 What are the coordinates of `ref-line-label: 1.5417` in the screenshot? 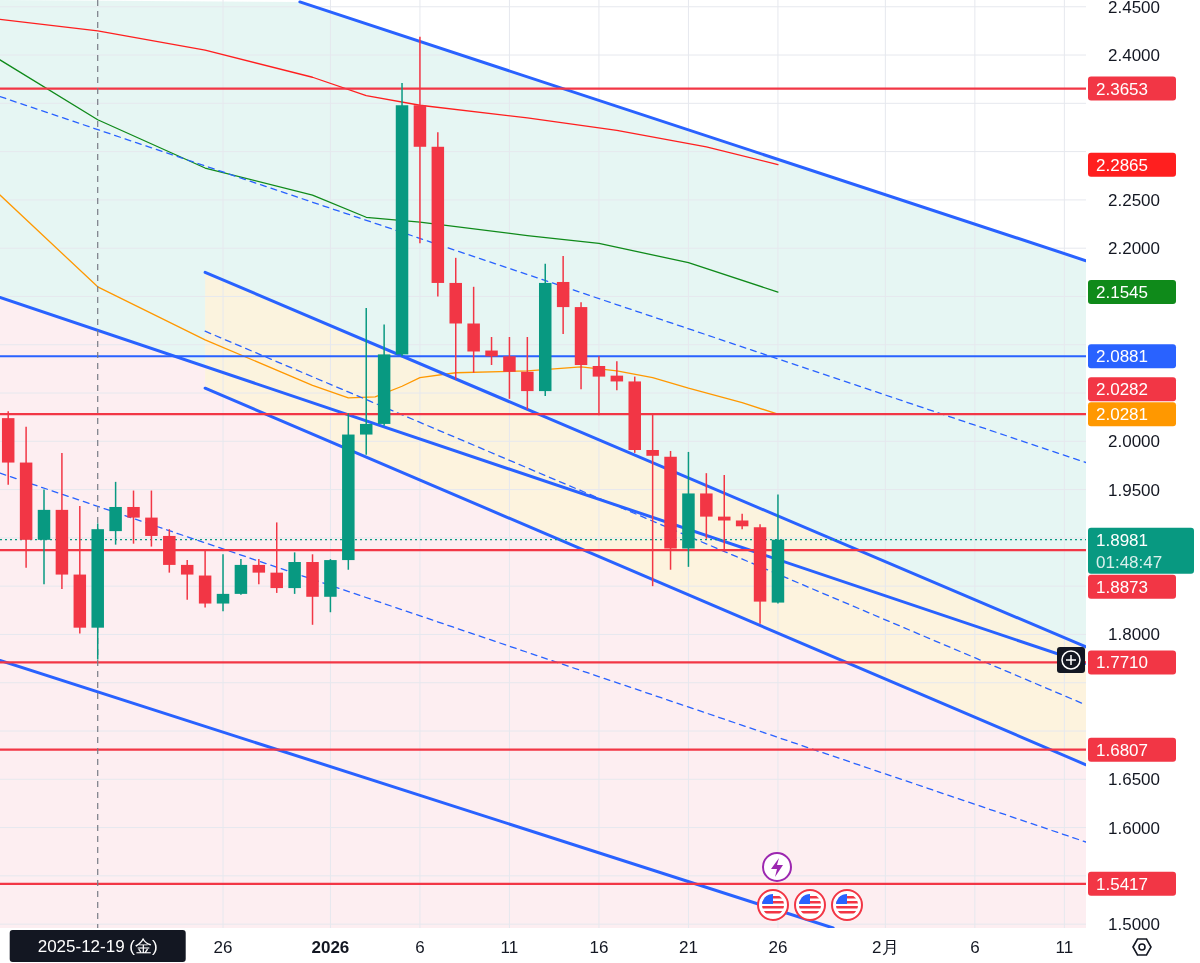 It's located at (1122, 884).